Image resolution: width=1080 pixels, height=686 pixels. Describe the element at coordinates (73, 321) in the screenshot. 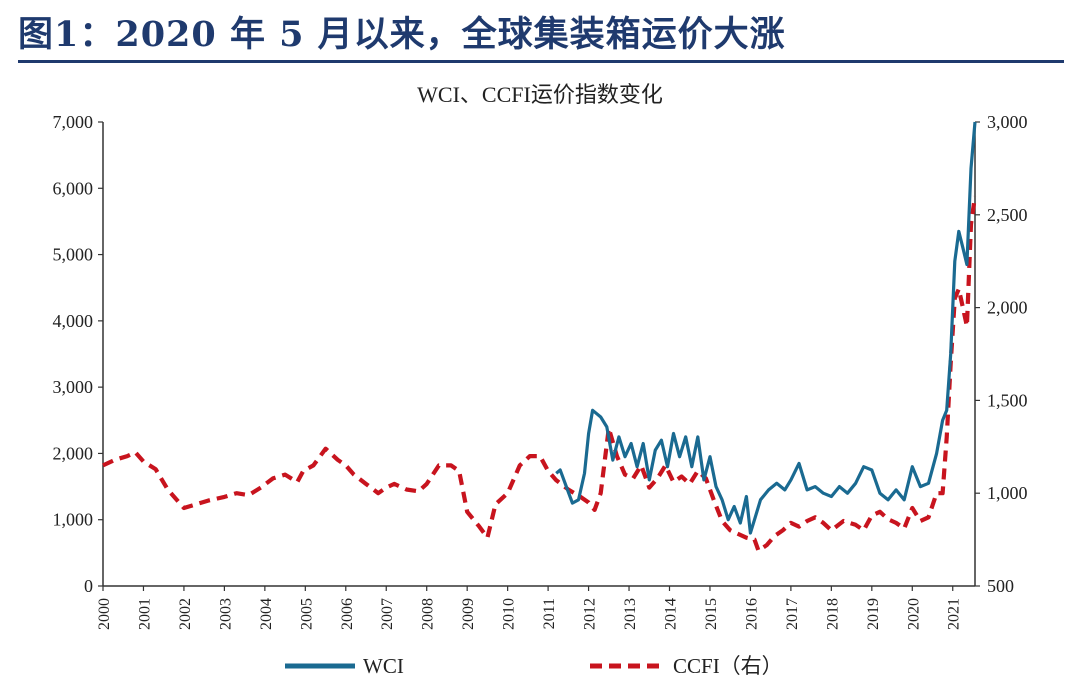

I see `left-tick-label: 4,000` at that location.